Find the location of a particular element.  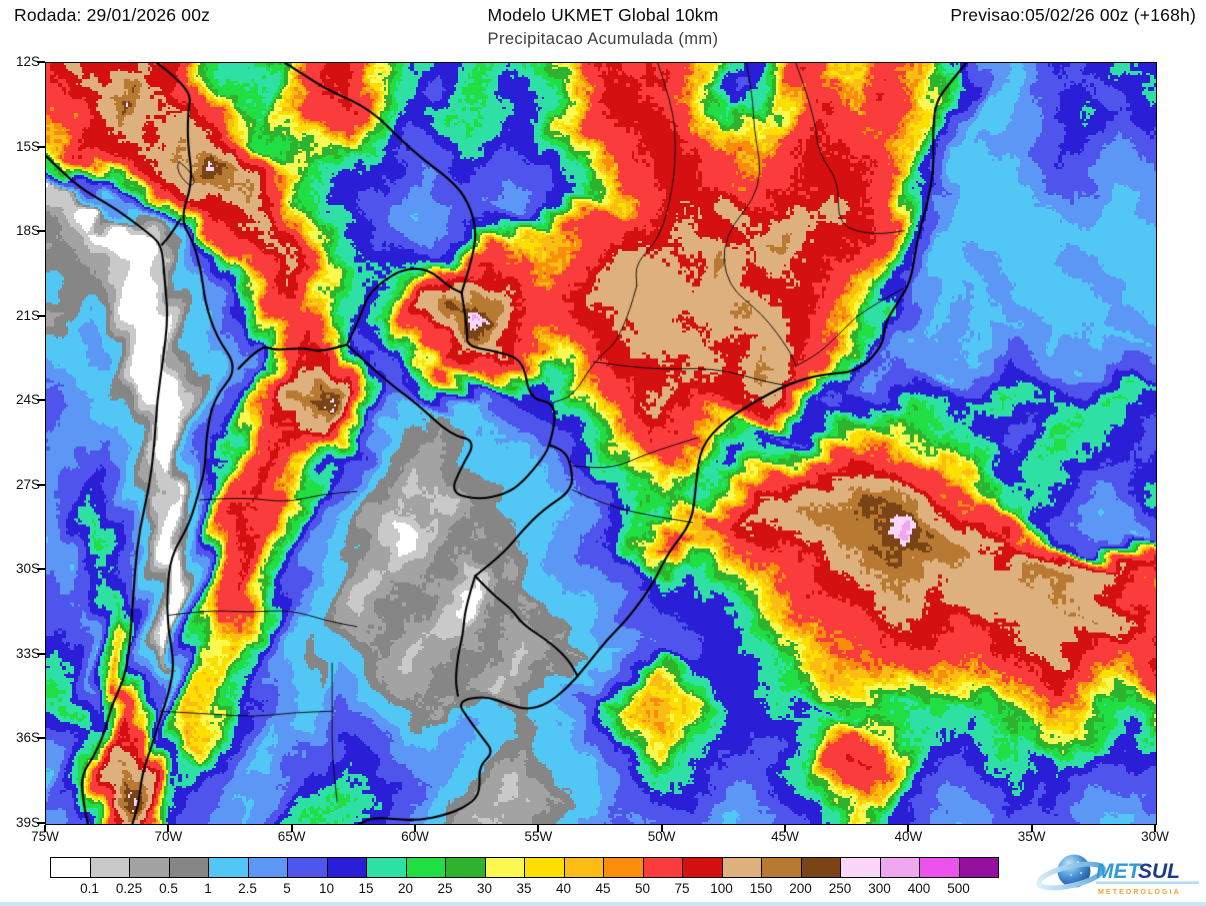

lat-tick-36S is located at coordinates (41, 738).